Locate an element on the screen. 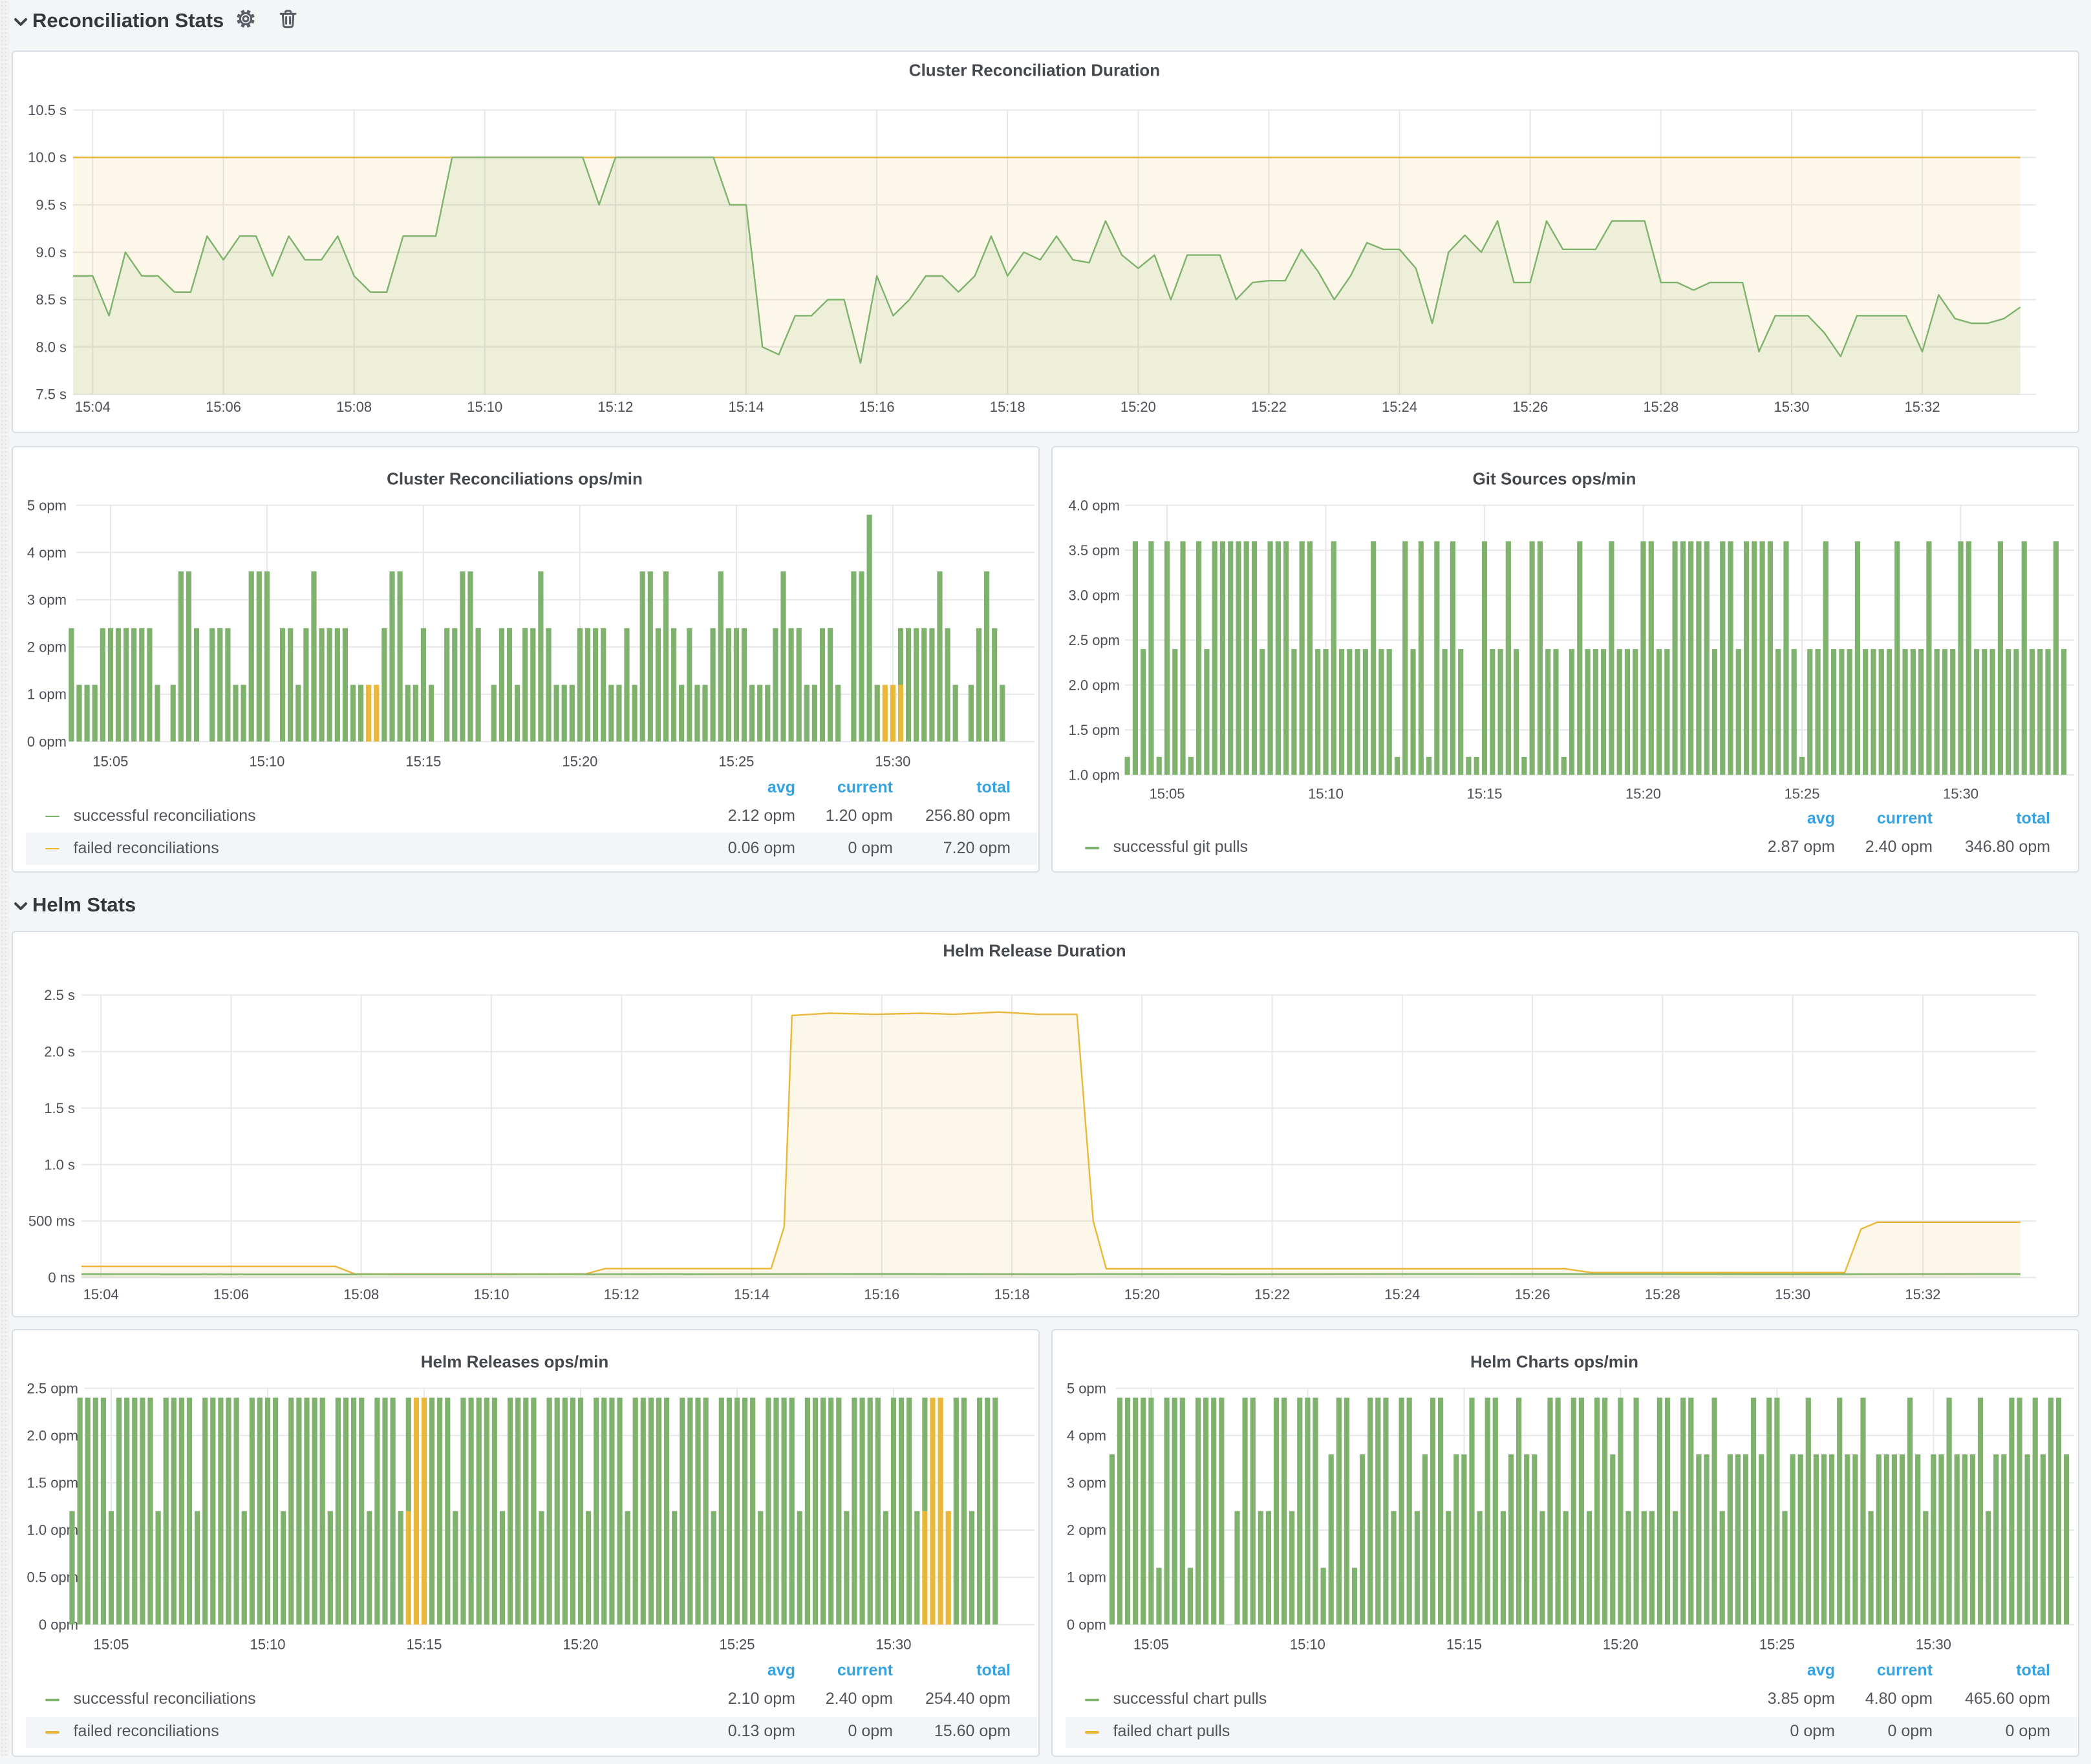 Image resolution: width=2091 pixels, height=1764 pixels. svg-text: Git Sources ops/min is located at coordinates (1554, 478).